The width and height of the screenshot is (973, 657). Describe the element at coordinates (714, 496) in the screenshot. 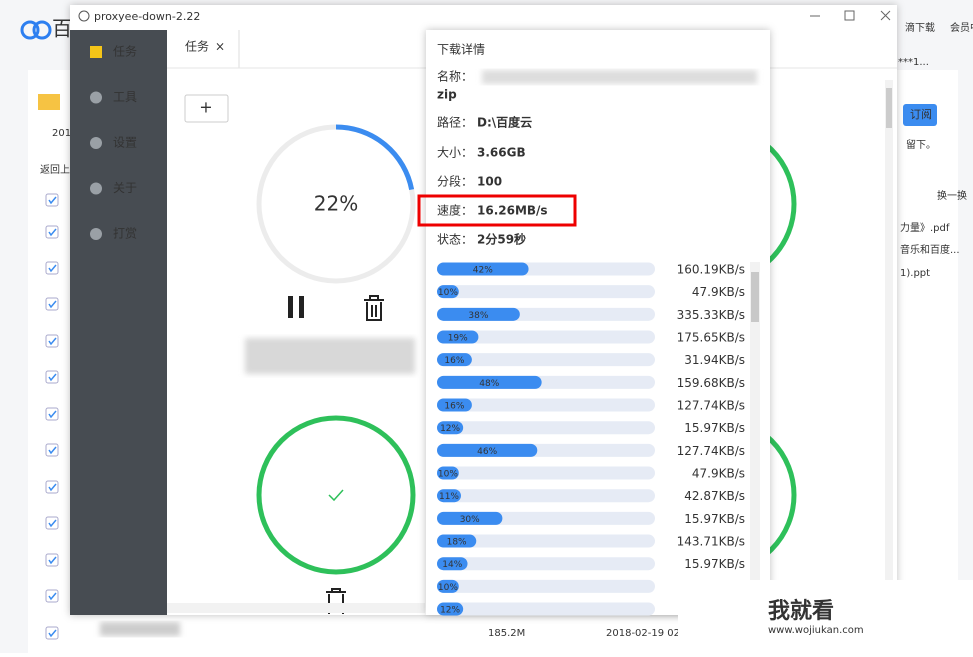

I see `segment-speed: 42.87KB/s` at that location.